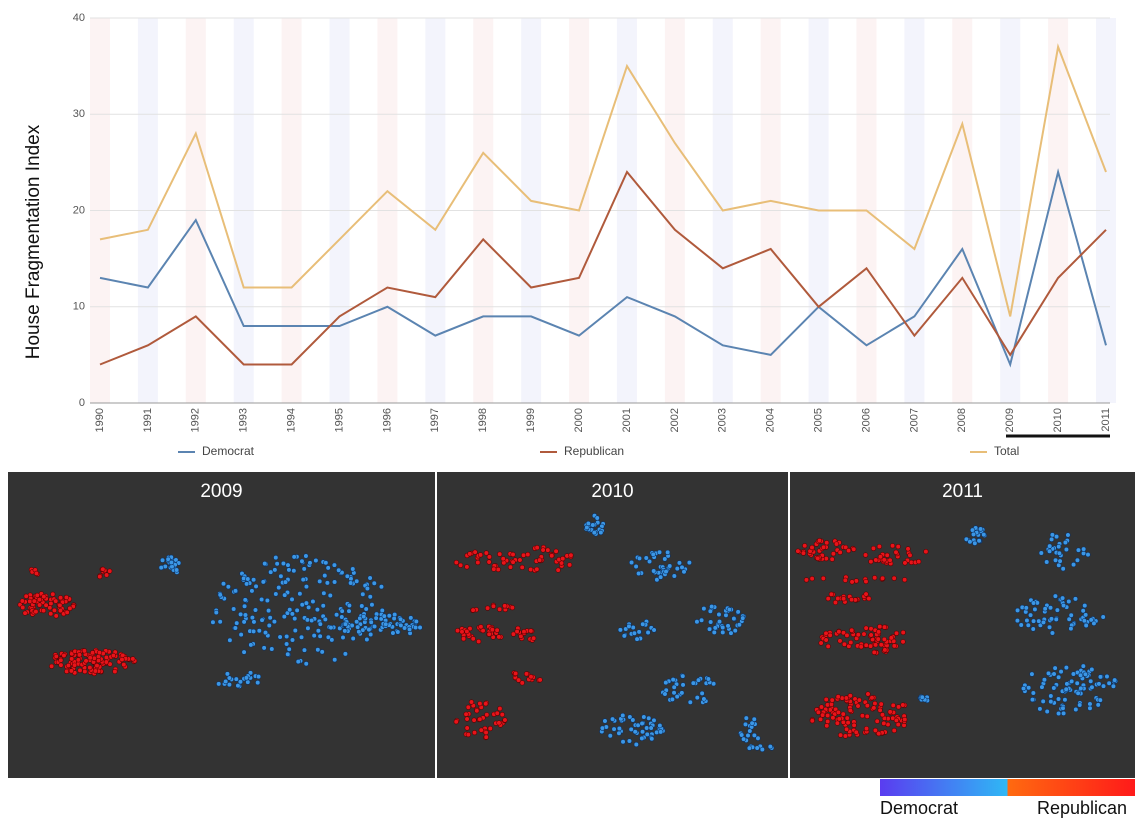 This screenshot has height=824, width=1135. I want to click on x-tick-label: 2010, so click(1058, 420).